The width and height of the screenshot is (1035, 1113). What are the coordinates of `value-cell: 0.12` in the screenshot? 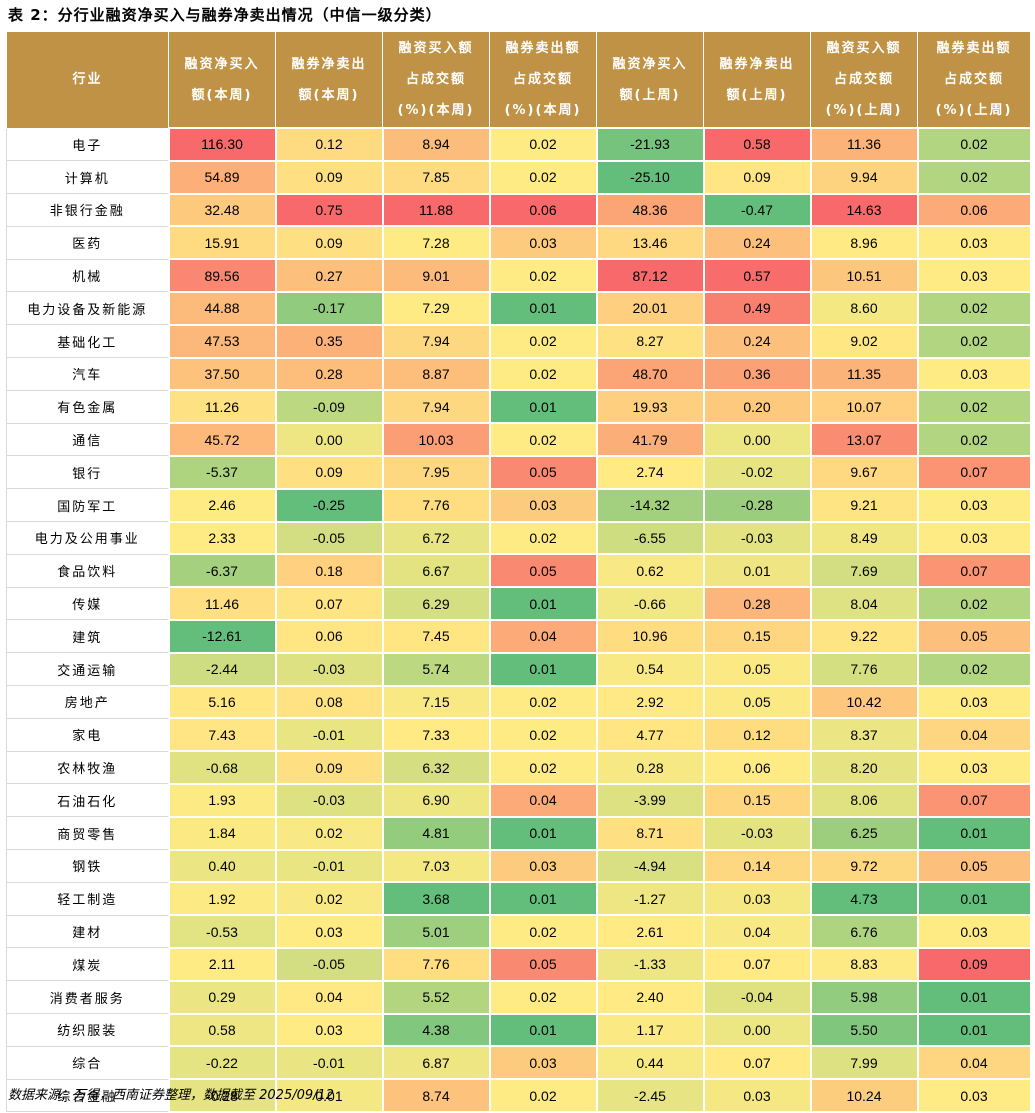 It's located at (329, 144).